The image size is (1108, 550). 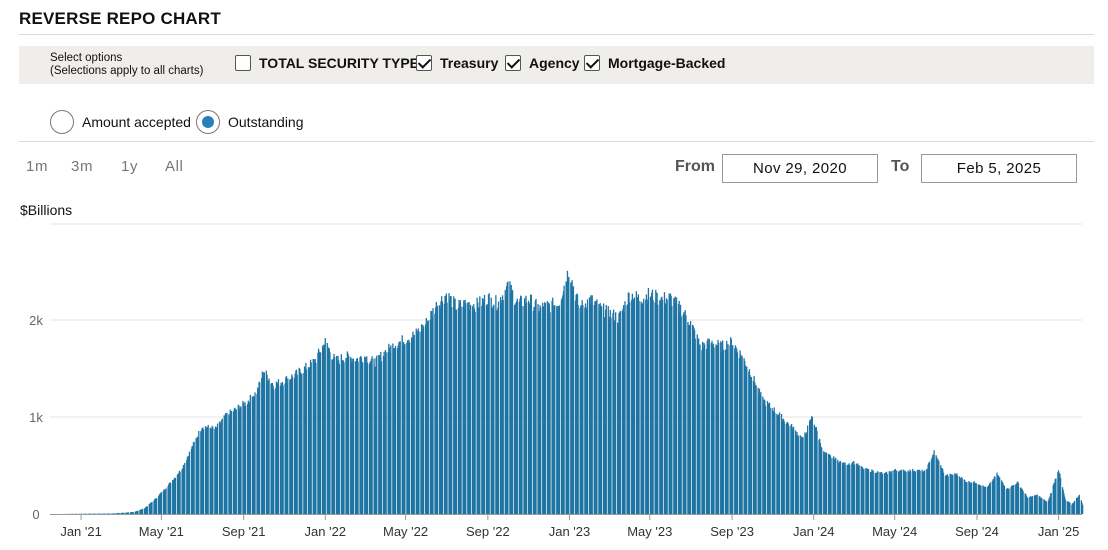 What do you see at coordinates (542, 63) in the screenshot?
I see `checkbox-agency: Agency` at bounding box center [542, 63].